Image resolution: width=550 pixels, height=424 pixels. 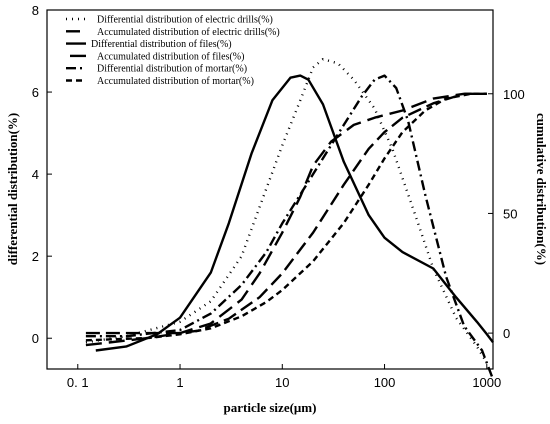 I want to click on x-tick-label: 0. 1, so click(x=78, y=382).